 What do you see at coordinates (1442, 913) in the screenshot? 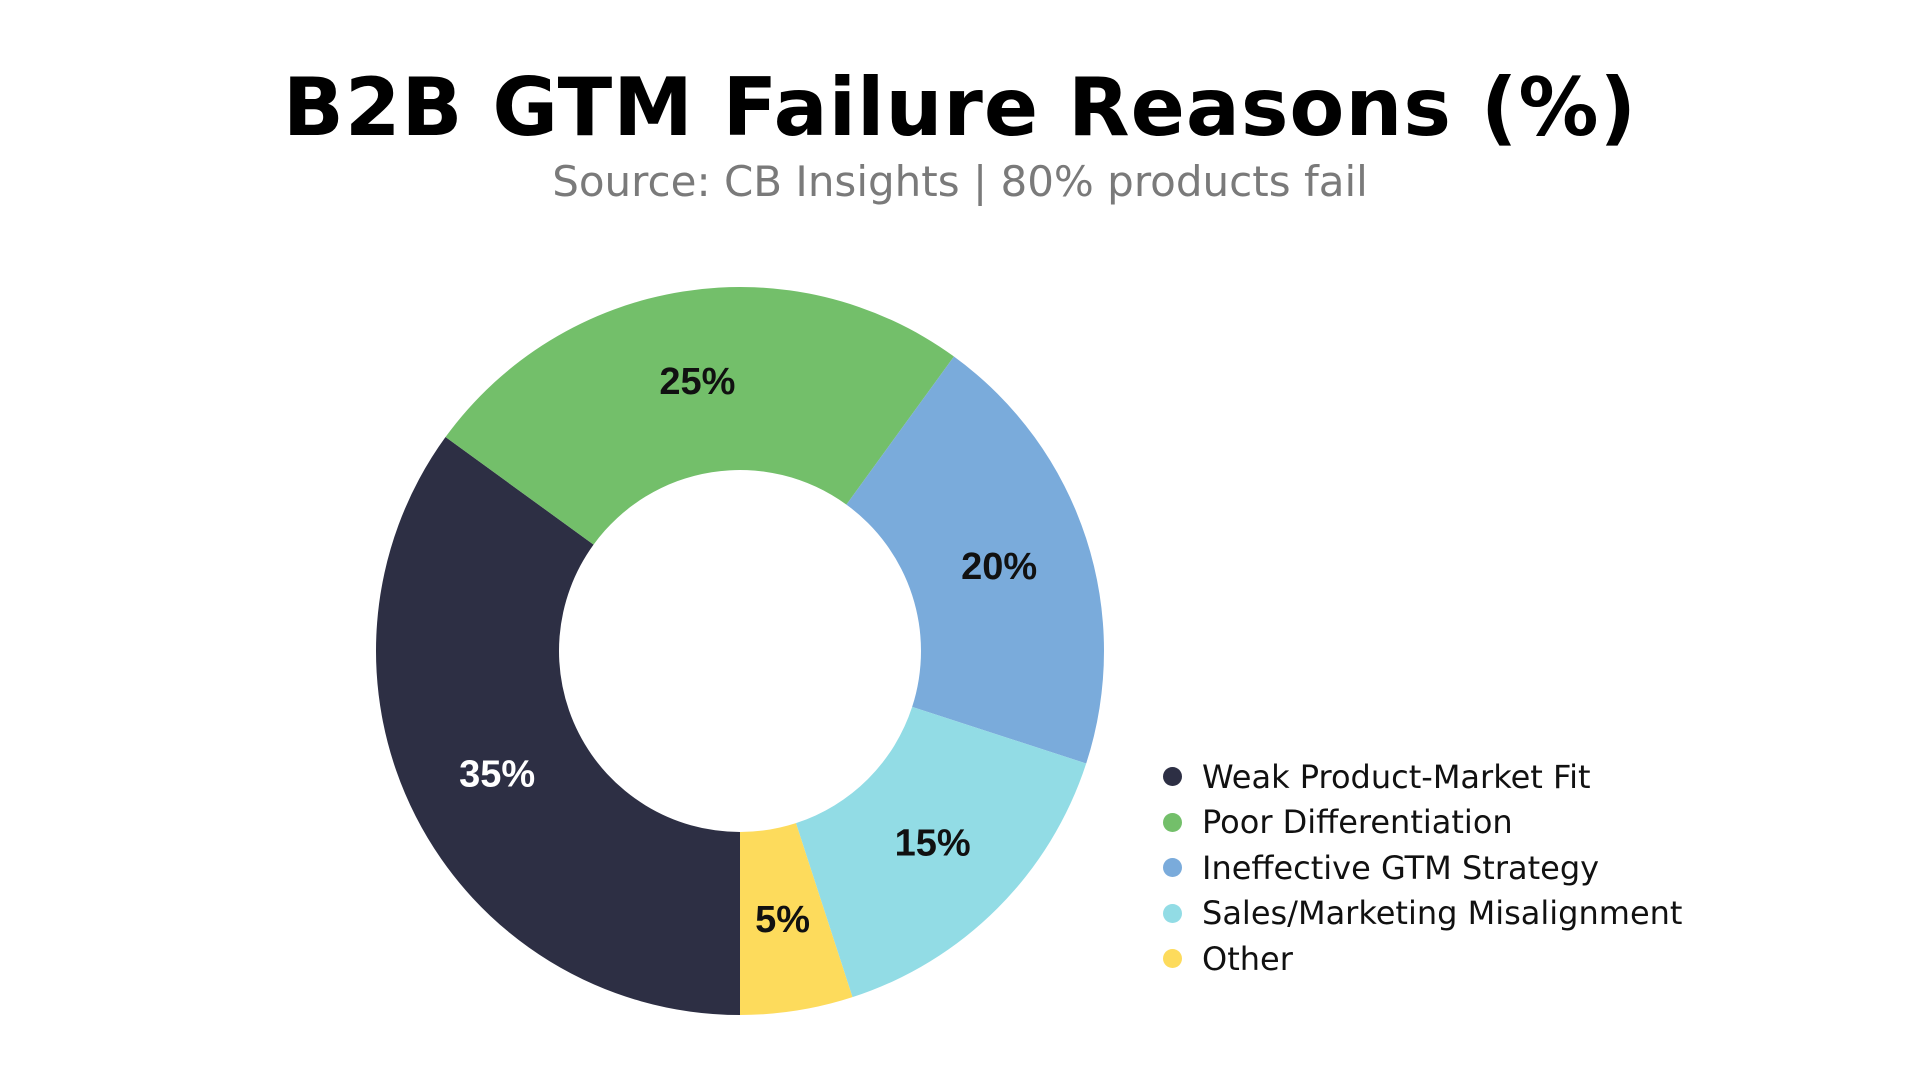
I see `legend-label: Sales/Marketing Misalignment` at bounding box center [1442, 913].